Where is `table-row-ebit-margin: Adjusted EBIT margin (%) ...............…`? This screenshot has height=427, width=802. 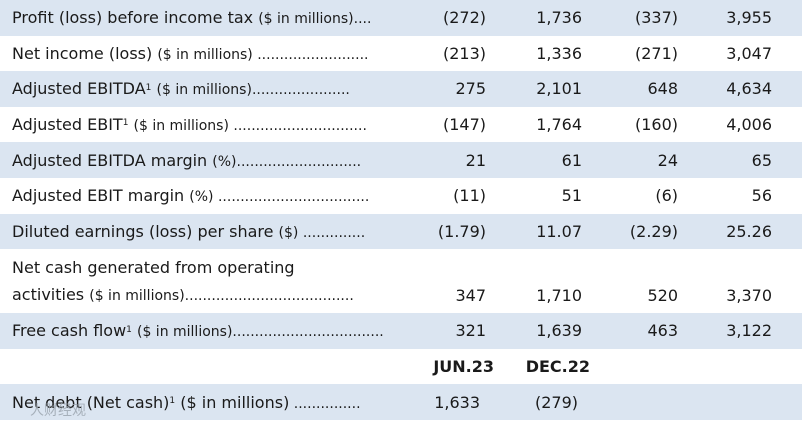 table-row-ebit-margin: Adjusted EBIT margin (%) ...............… is located at coordinates (401, 196).